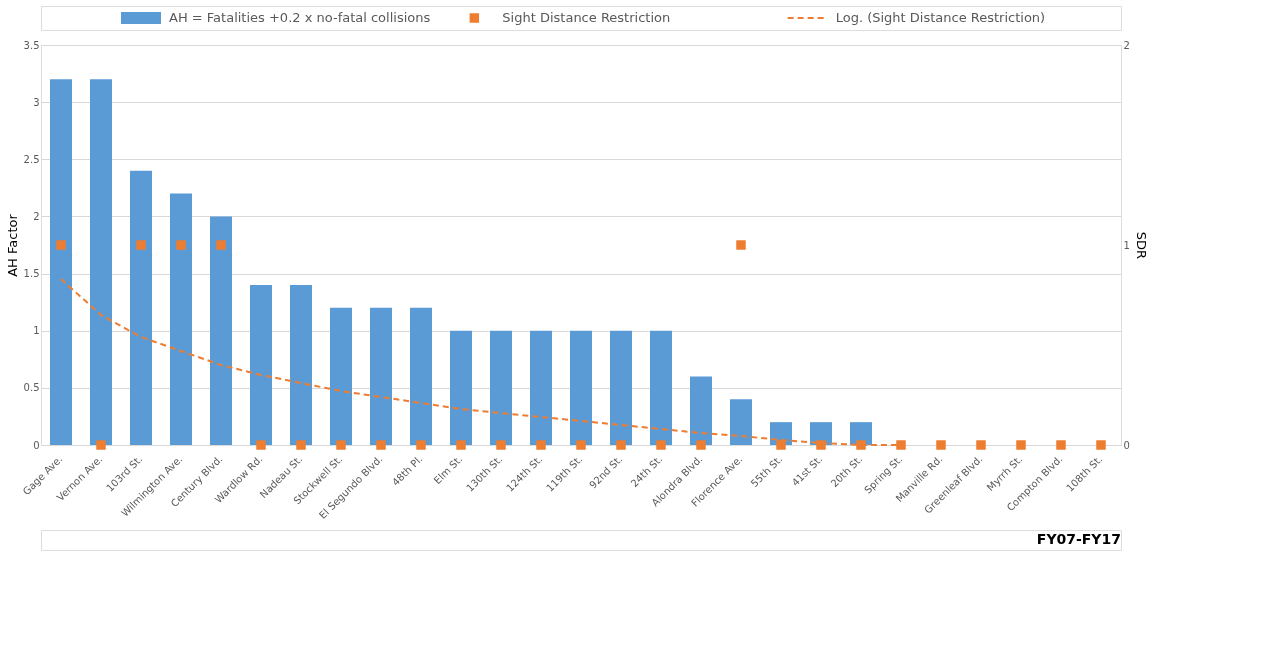 The image size is (1265, 656). Describe the element at coordinates (300, 17) in the screenshot. I see `legend-label: AH = Fatalities +0.2 x no-fatal collisions` at that location.